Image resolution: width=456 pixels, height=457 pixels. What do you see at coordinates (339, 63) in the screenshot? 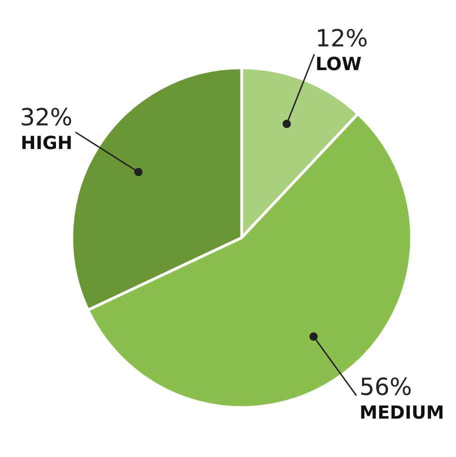
I see `slice-label: LOW` at bounding box center [339, 63].